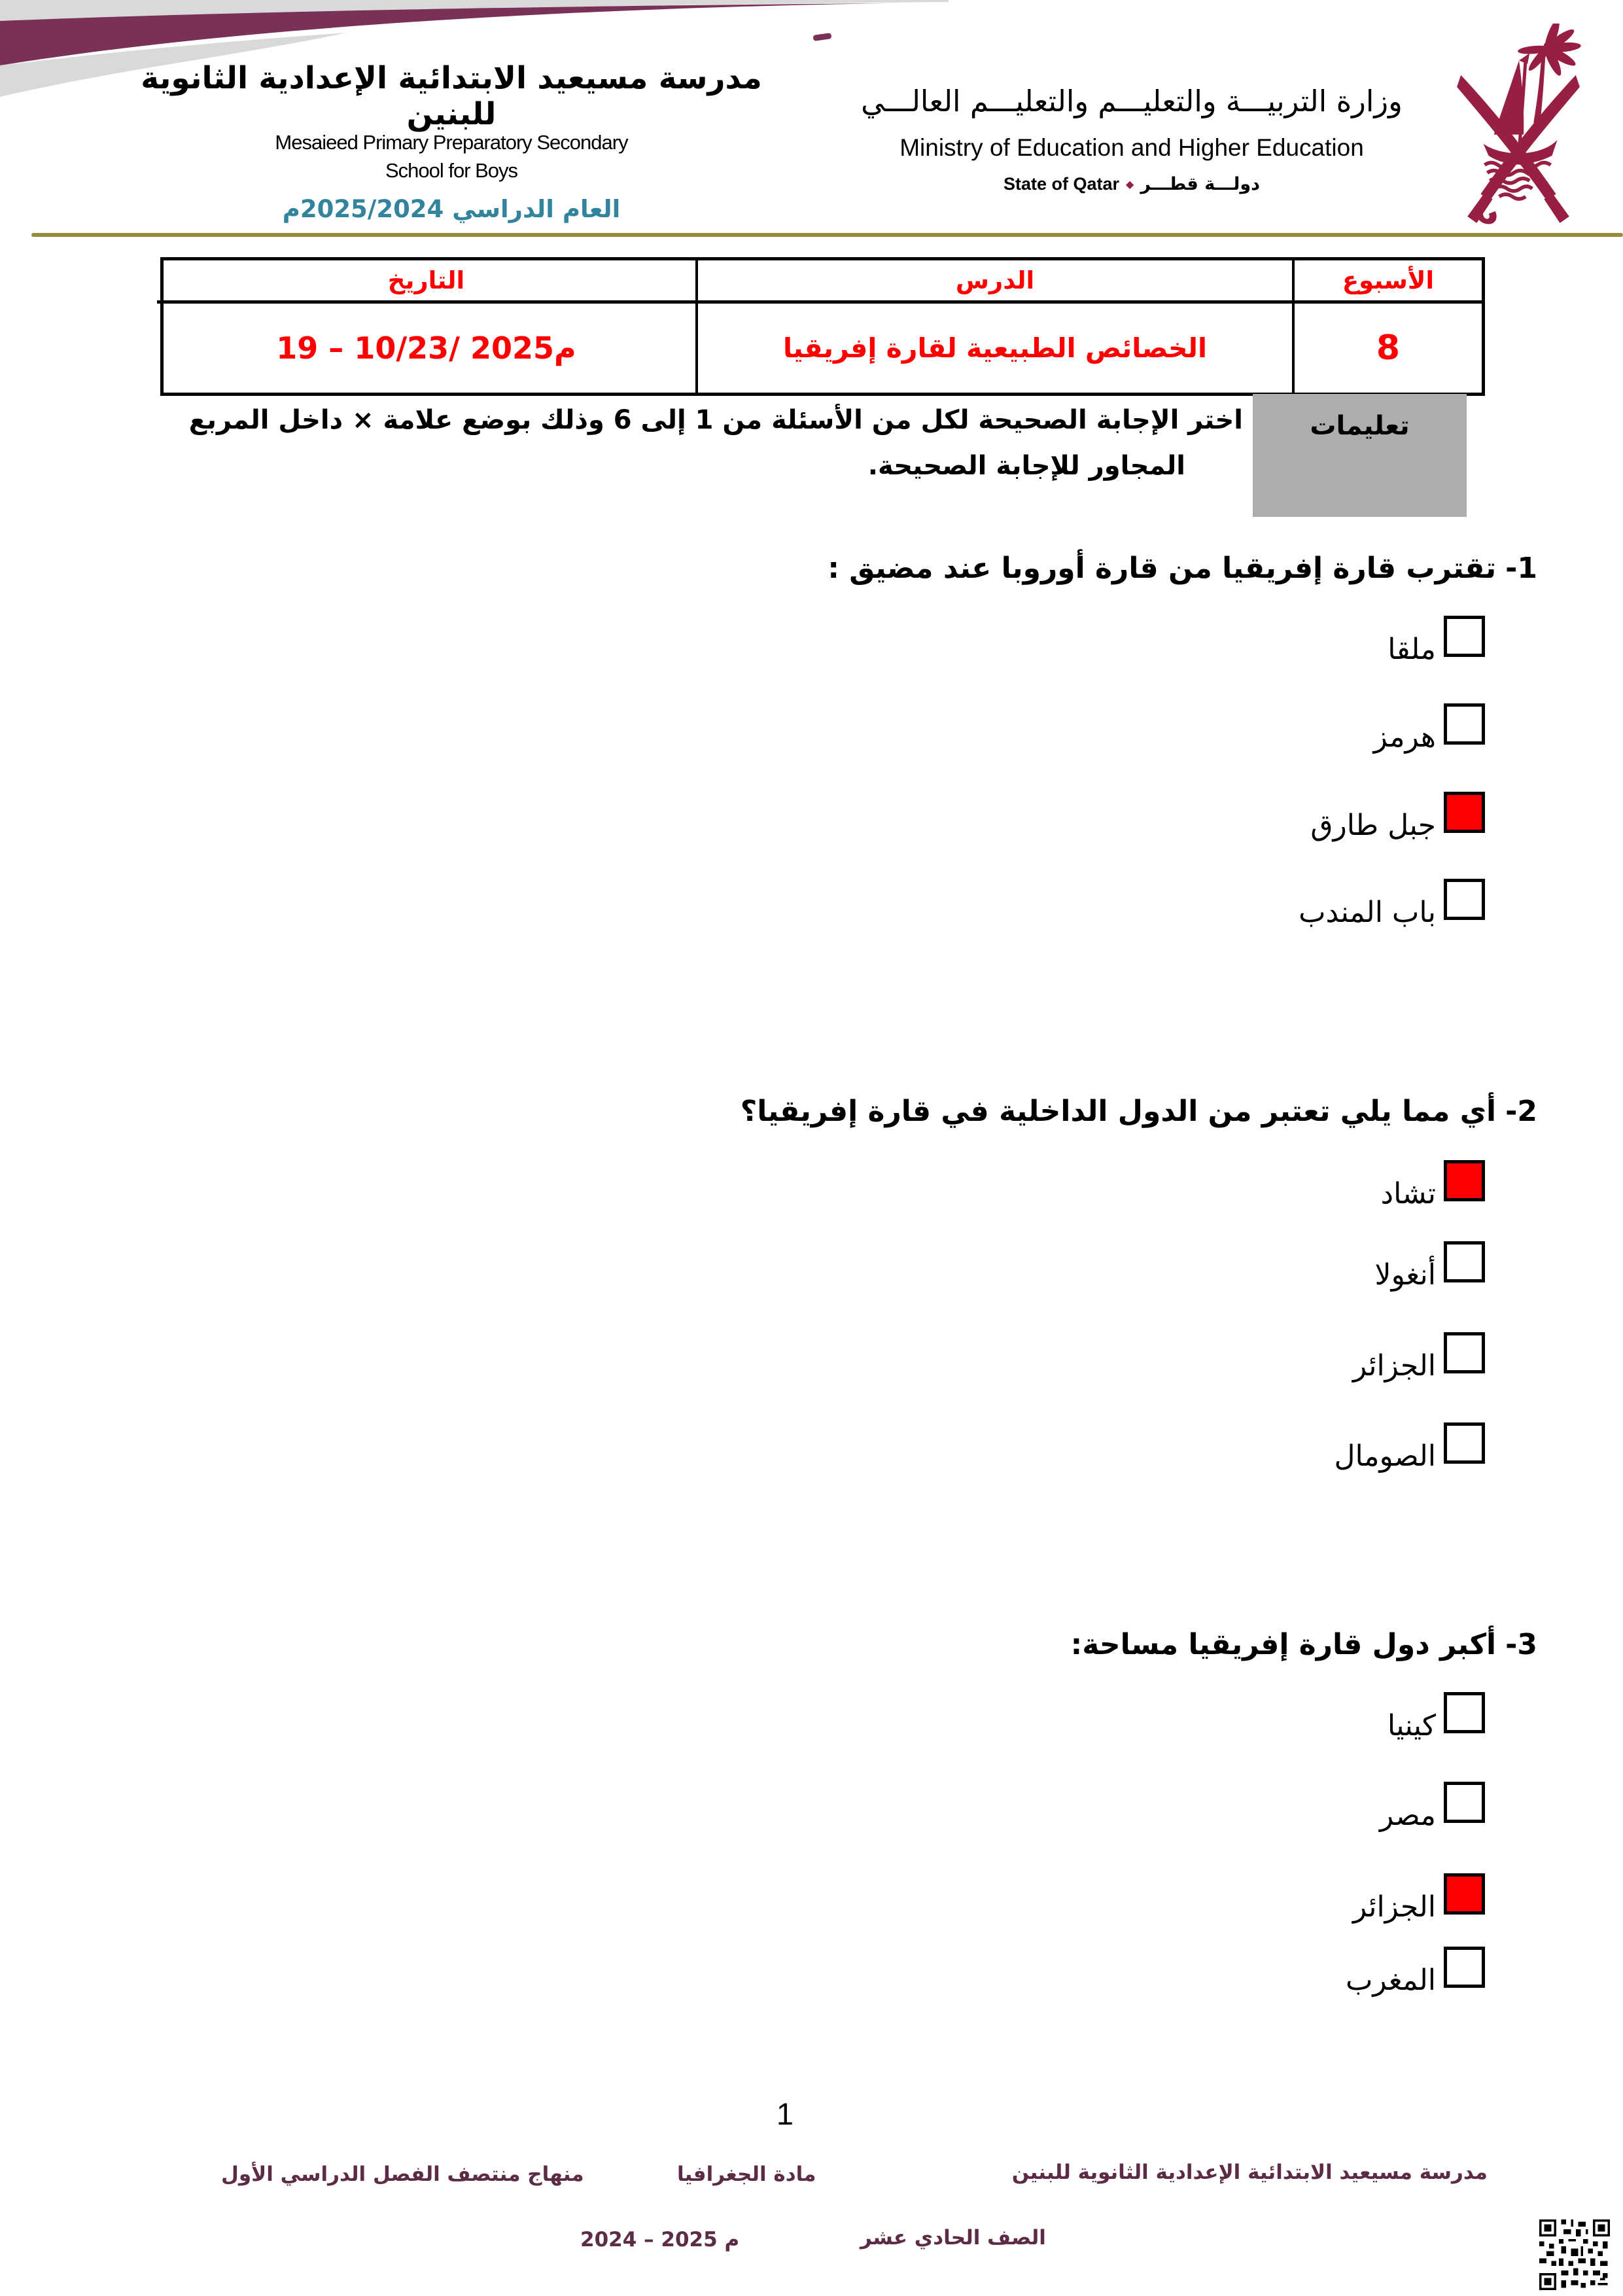  What do you see at coordinates (1283, 1645) in the screenshot?
I see `question-3-text: أكبر دول قارة إفريقيا مساحة:` at bounding box center [1283, 1645].